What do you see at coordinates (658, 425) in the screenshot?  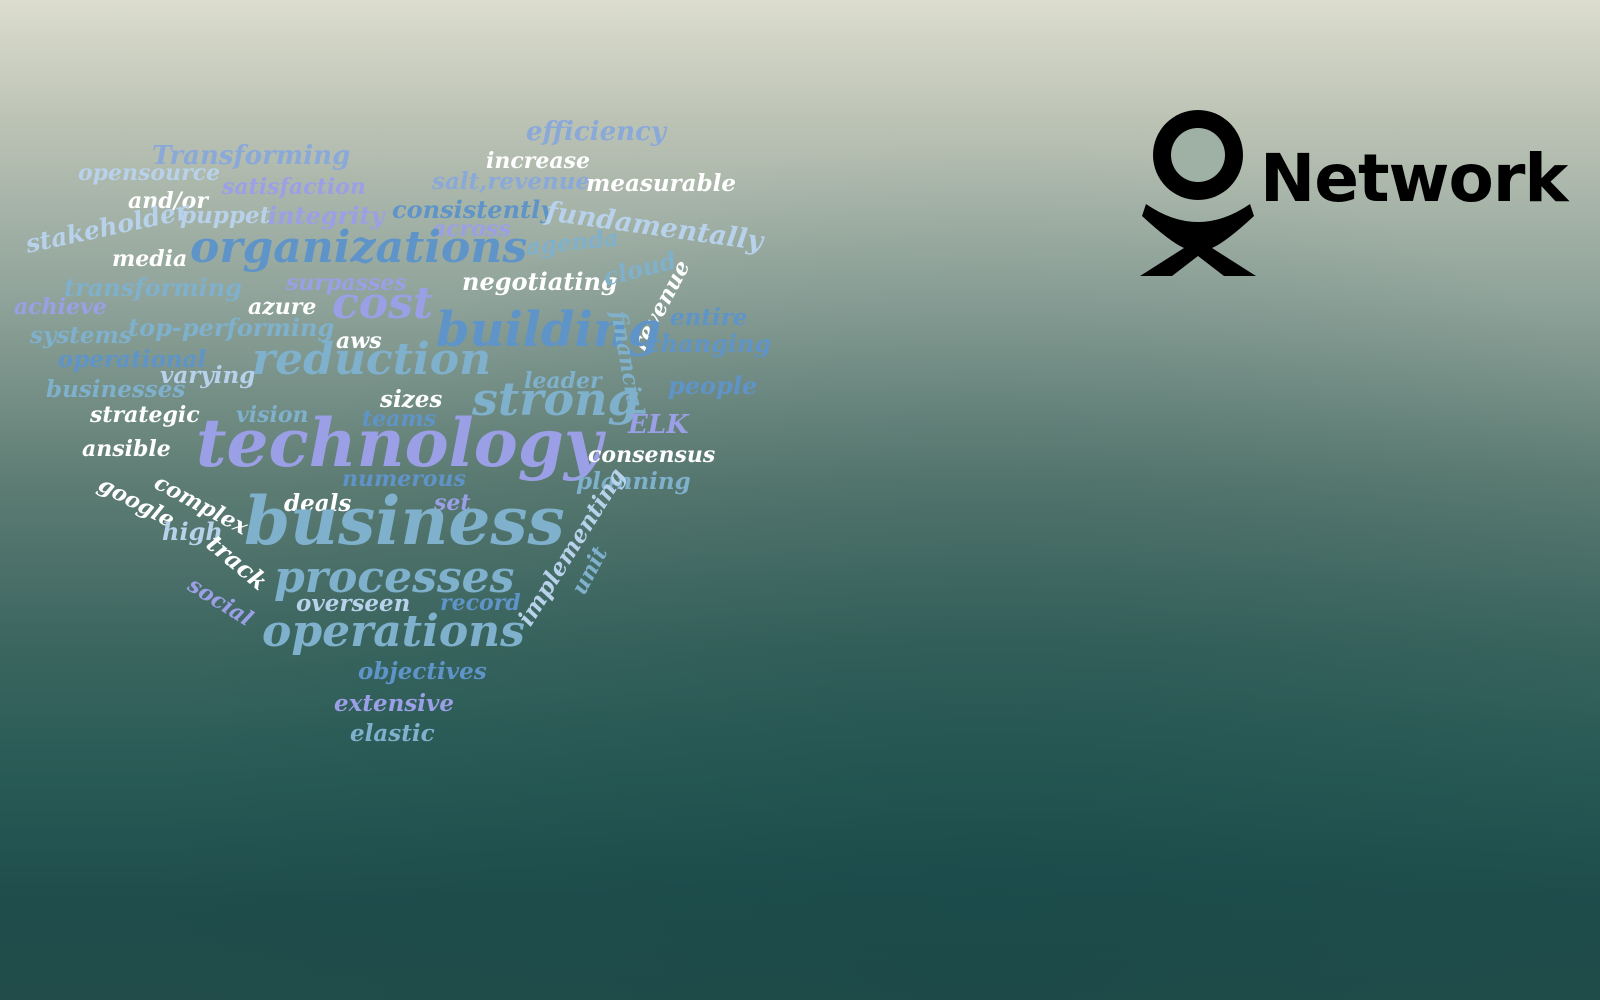 I see `cloud-word: ELK` at bounding box center [658, 425].